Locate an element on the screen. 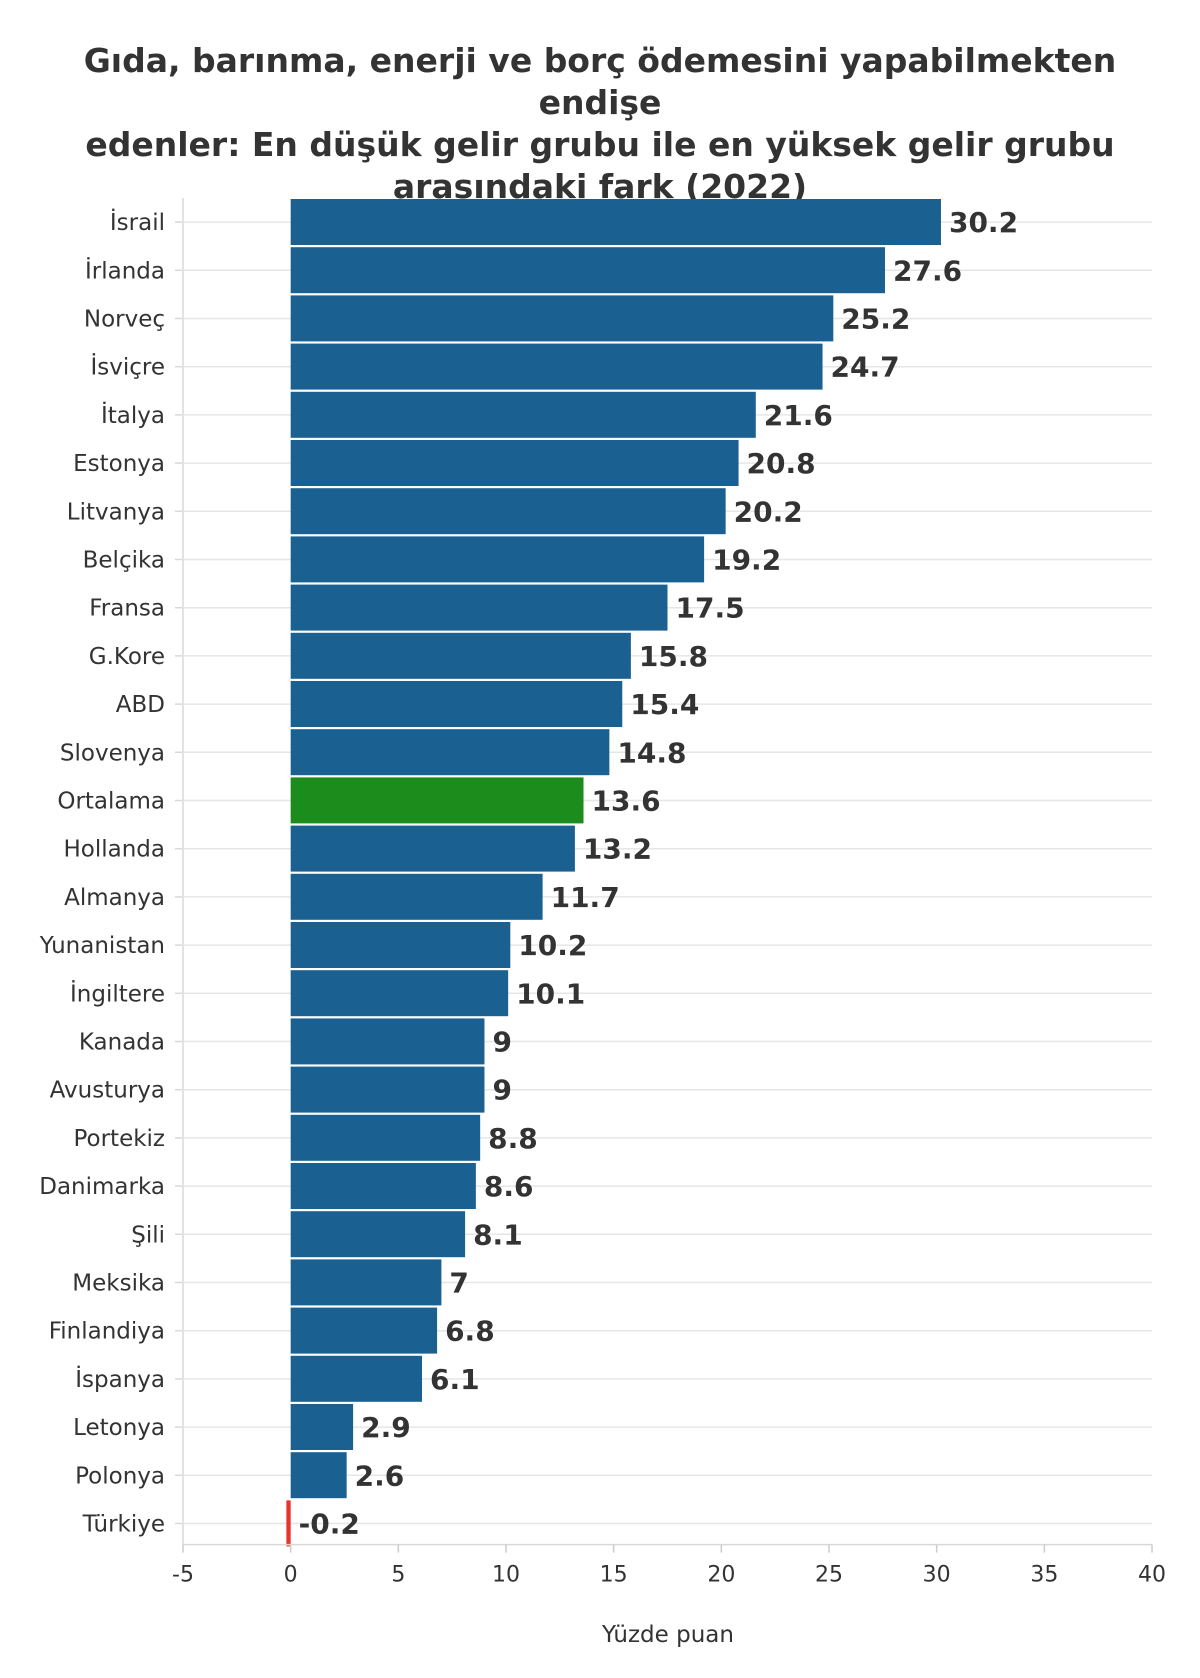 This screenshot has width=1200, height=1678. category-label: Portekiz is located at coordinates (119, 1139).